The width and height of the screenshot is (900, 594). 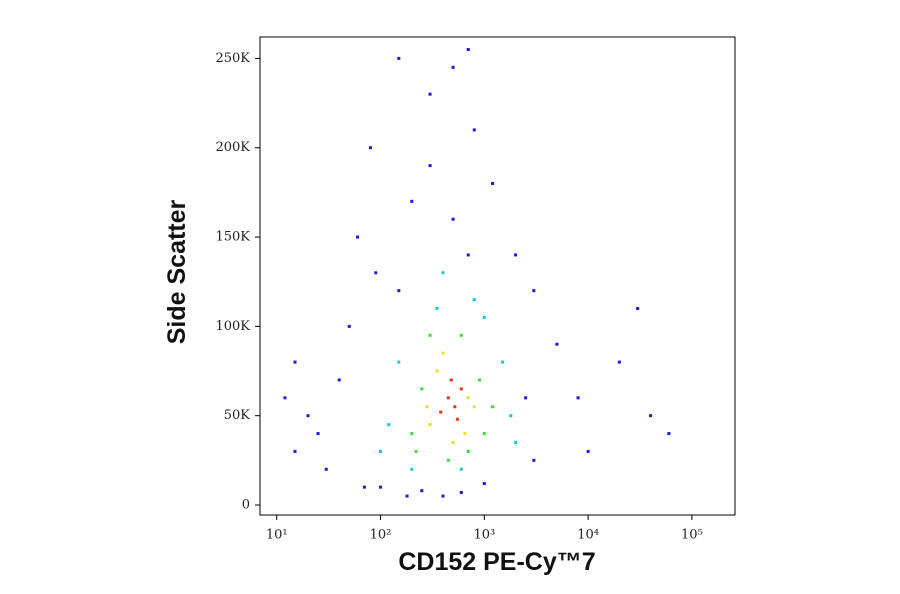 What do you see at coordinates (232, 237) in the screenshot?
I see `y-tick-label: 150K` at bounding box center [232, 237].